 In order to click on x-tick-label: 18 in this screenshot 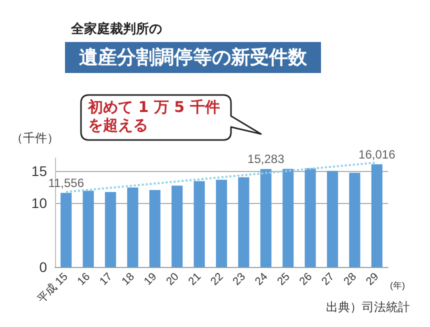, I will do `click(128, 279)`.